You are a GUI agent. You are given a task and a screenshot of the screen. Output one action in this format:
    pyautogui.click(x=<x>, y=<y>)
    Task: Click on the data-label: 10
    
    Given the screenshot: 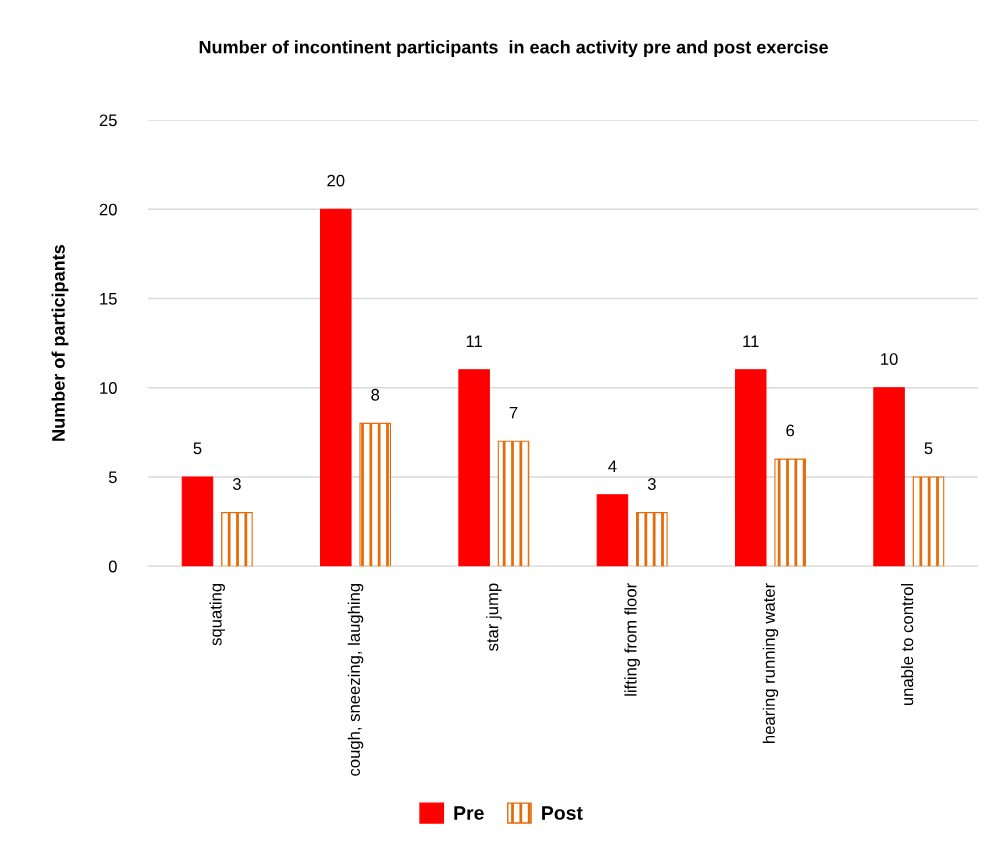 What is the action you would take?
    pyautogui.click(x=889, y=359)
    